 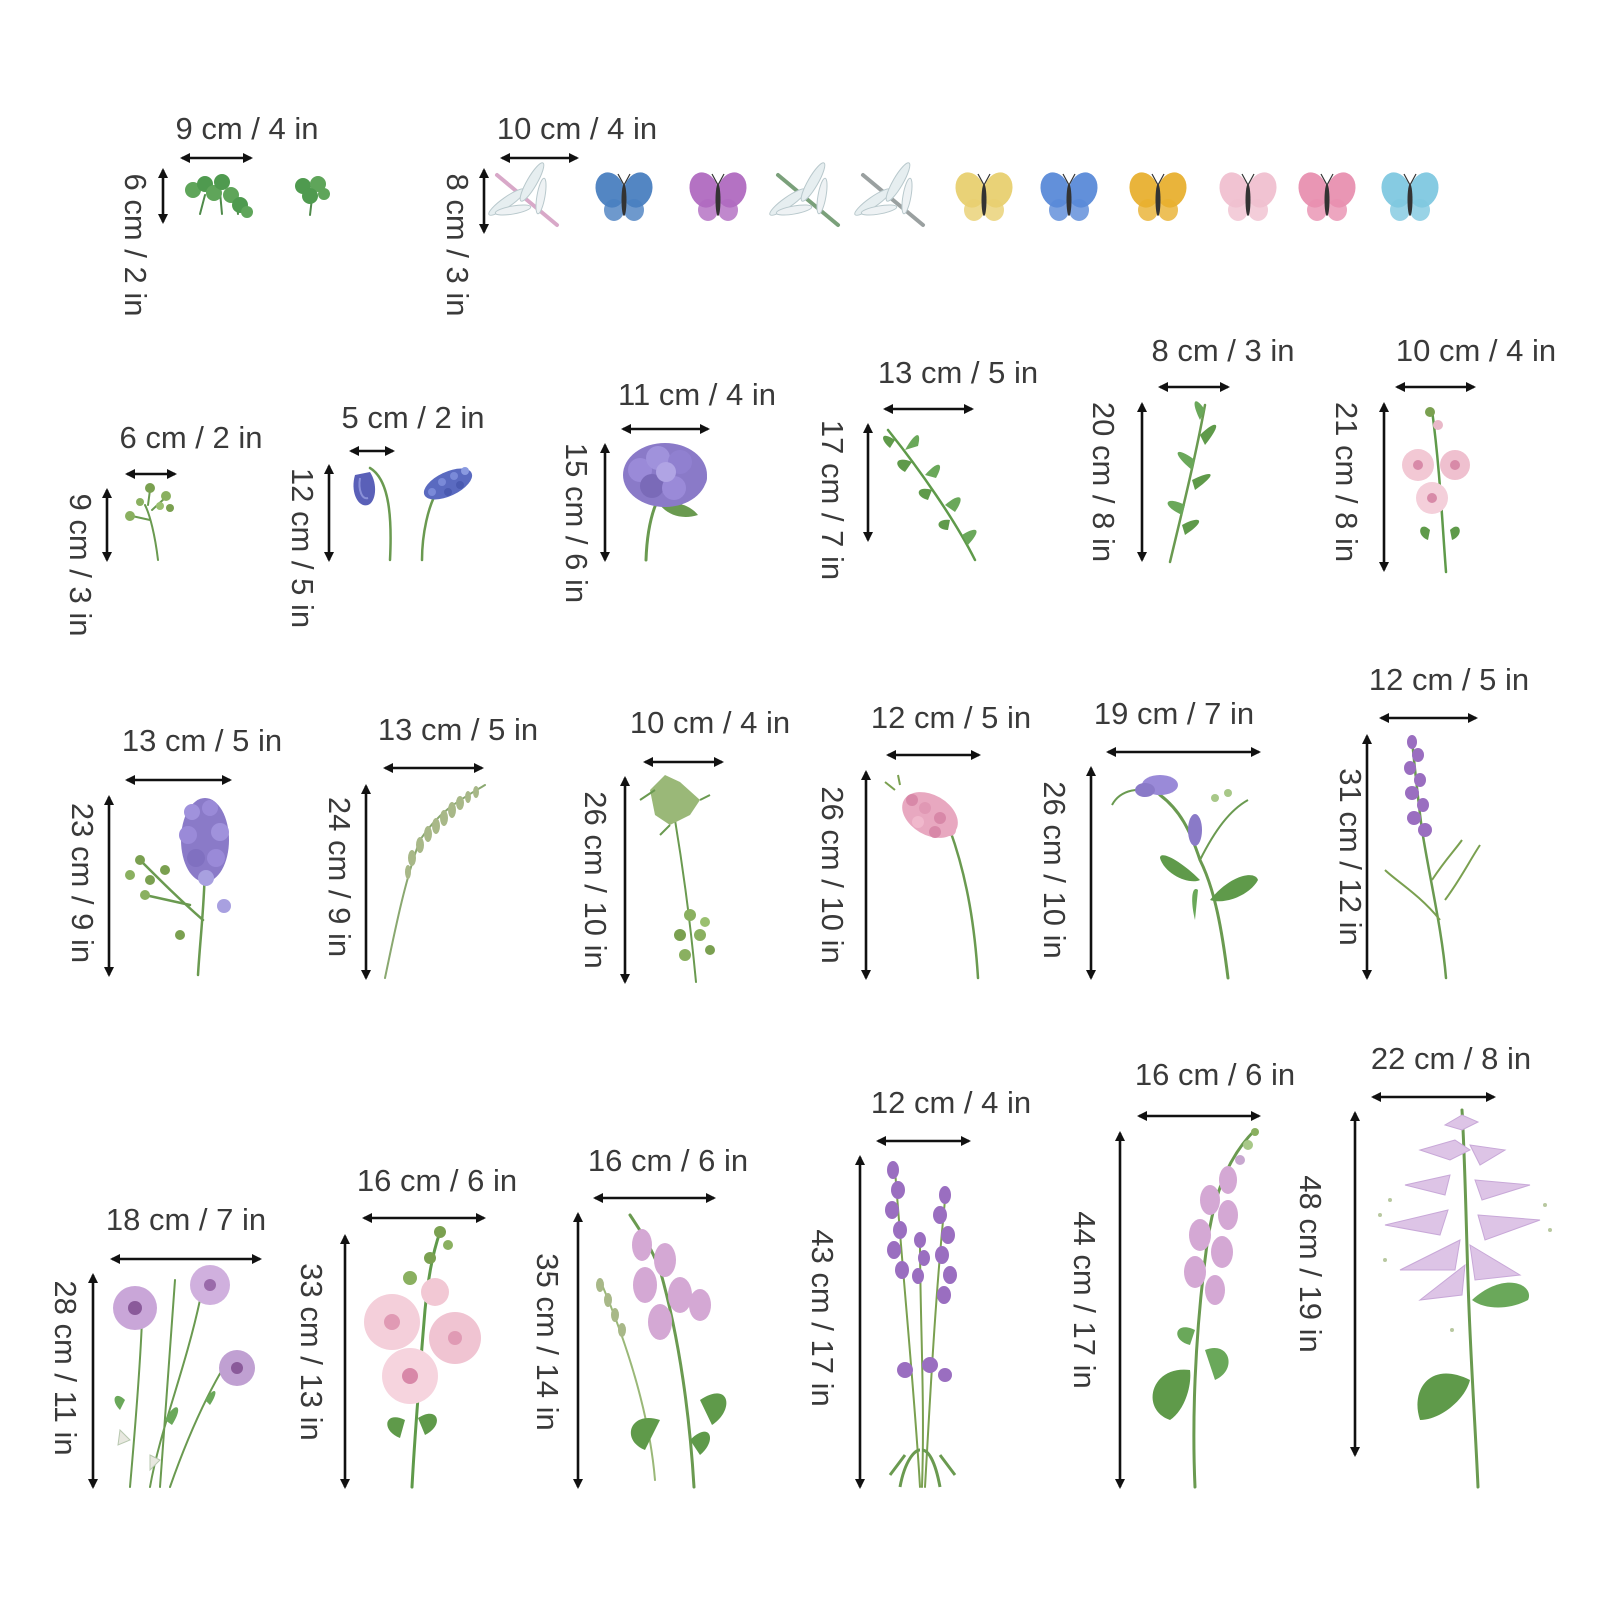 I want to click on hollyhock-icon, so click(x=422, y=1357).